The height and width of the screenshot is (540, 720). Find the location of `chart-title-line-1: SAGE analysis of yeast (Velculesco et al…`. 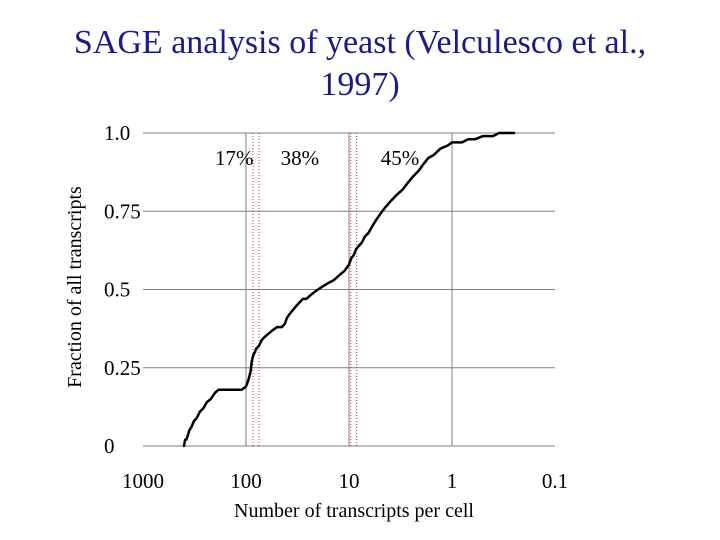

chart-title-line-1: SAGE analysis of yeast (Velculesco et al… is located at coordinates (360, 42).